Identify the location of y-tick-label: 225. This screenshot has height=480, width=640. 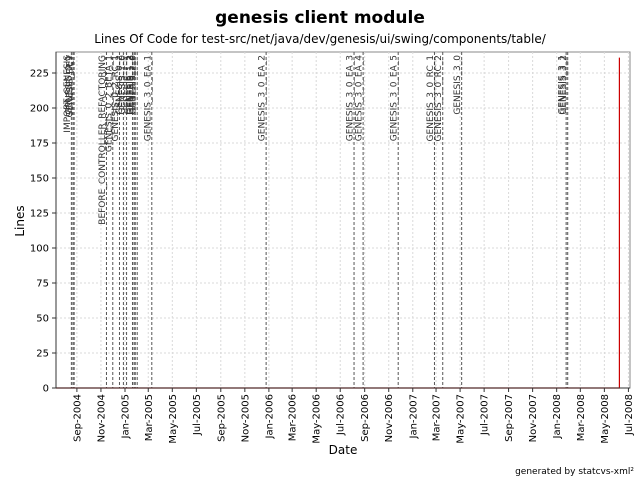
(39, 74).